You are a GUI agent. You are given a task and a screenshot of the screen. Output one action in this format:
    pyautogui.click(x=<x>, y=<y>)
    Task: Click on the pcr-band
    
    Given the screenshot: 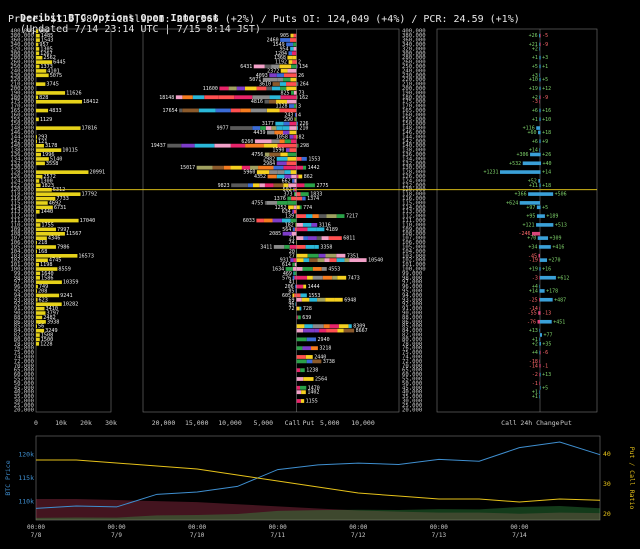 What is the action you would take?
    pyautogui.click(x=318, y=509)
    